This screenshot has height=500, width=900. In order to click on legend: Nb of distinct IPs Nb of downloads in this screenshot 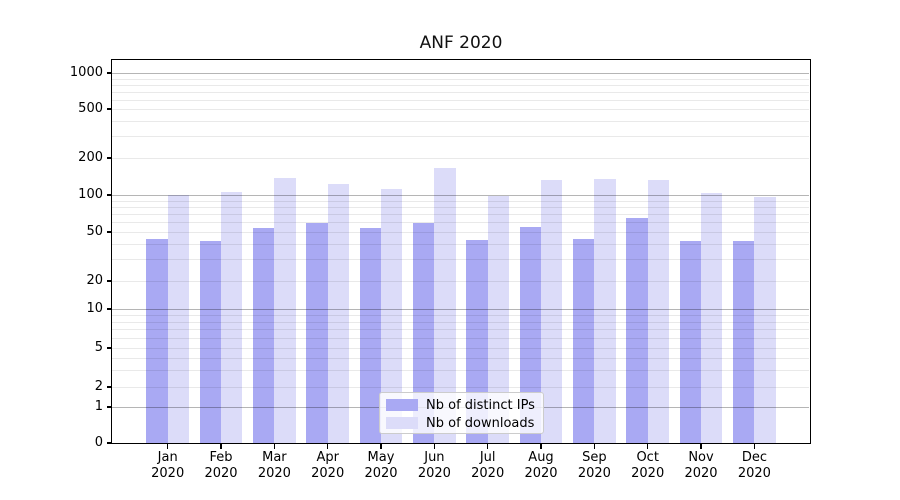, I will do `click(461, 413)`.